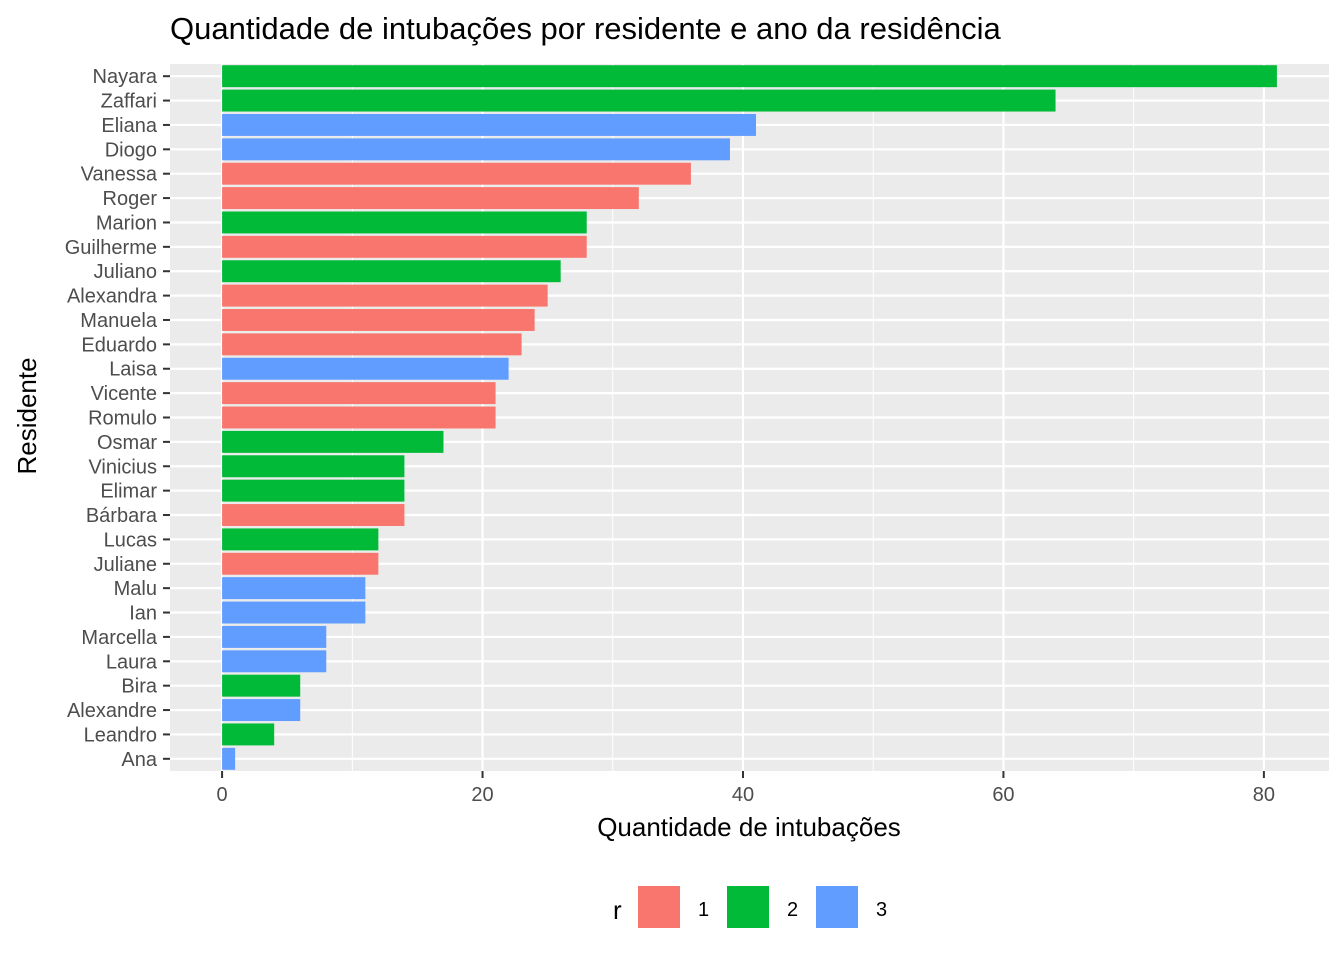  What do you see at coordinates (274, 661) in the screenshot?
I see `bar-laura` at bounding box center [274, 661].